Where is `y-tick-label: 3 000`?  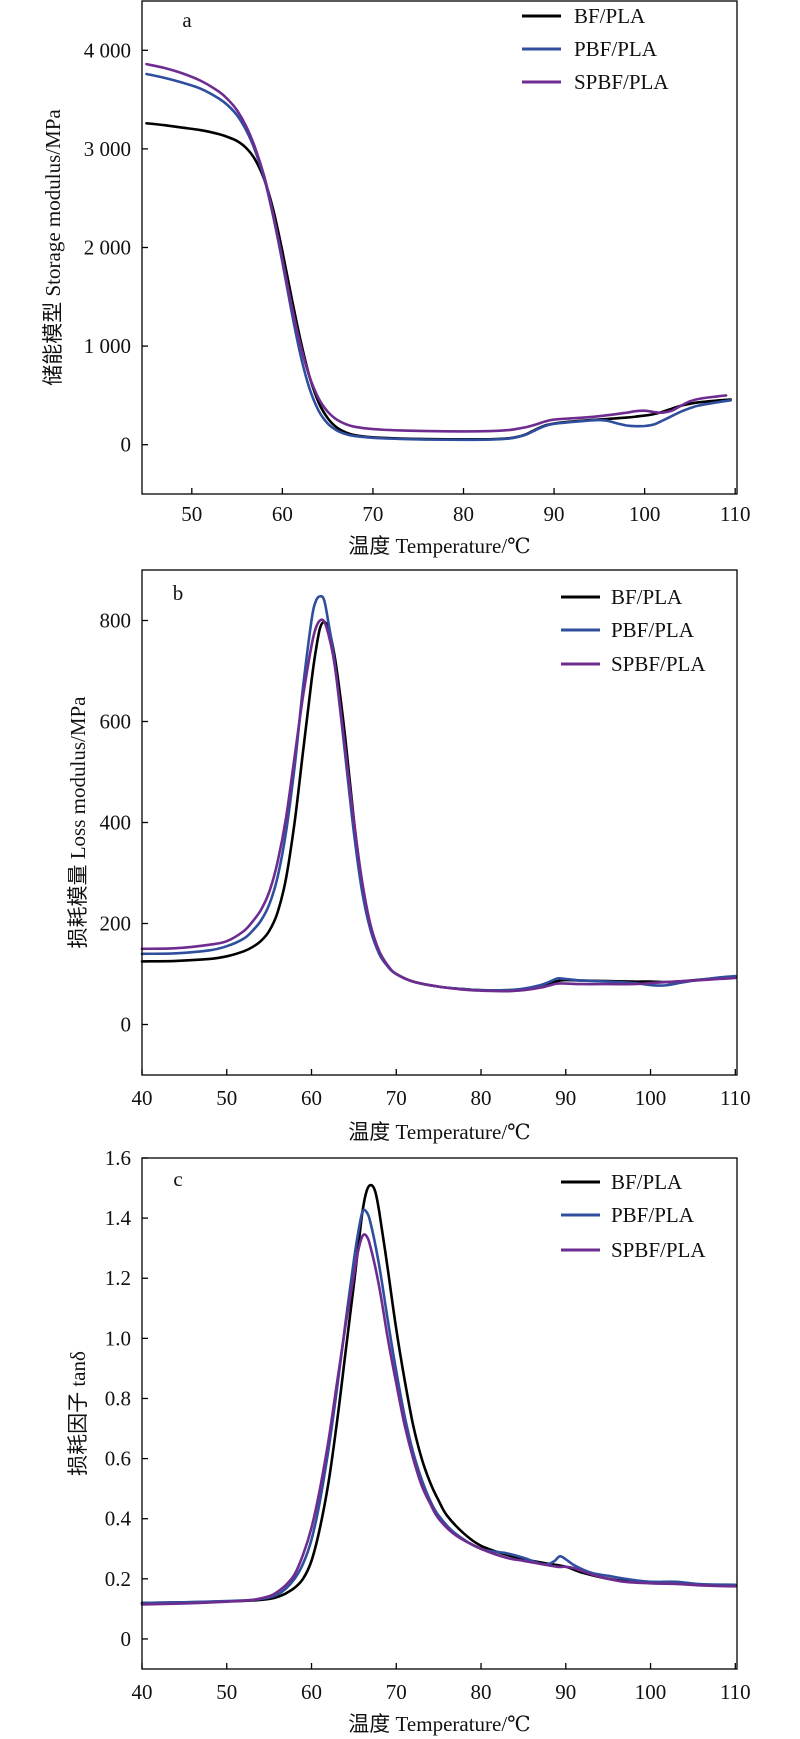
y-tick-label: 3 000 is located at coordinates (107, 149).